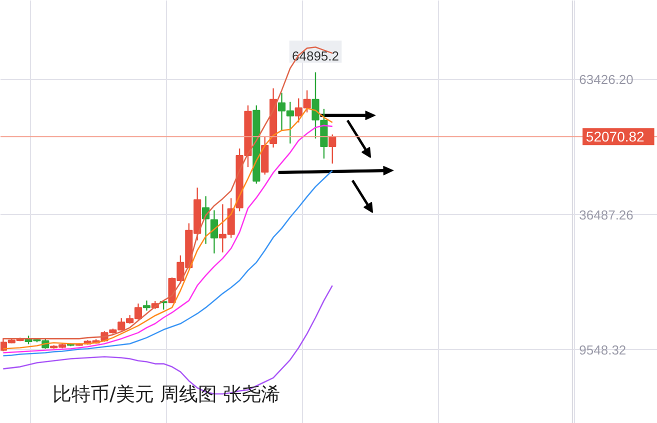 Image resolution: width=657 pixels, height=423 pixels. Describe the element at coordinates (606, 80) in the screenshot. I see `y-tick-label: 63426.20` at that location.